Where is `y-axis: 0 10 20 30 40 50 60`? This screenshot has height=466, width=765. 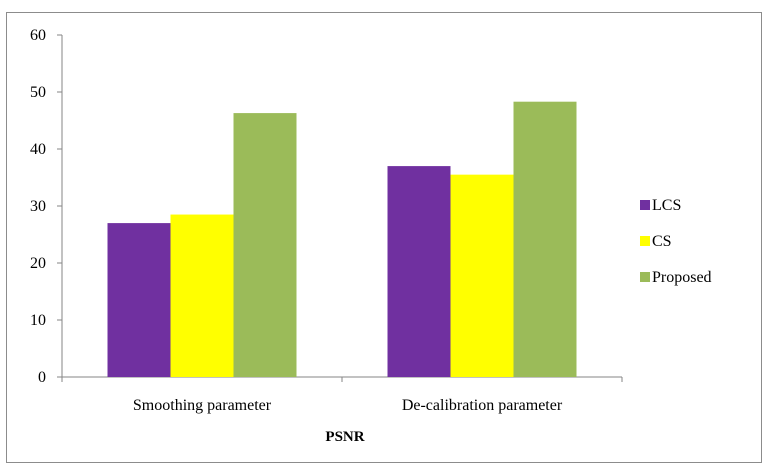 y-axis: 0 10 20 30 40 50 60 is located at coordinates (46, 206).